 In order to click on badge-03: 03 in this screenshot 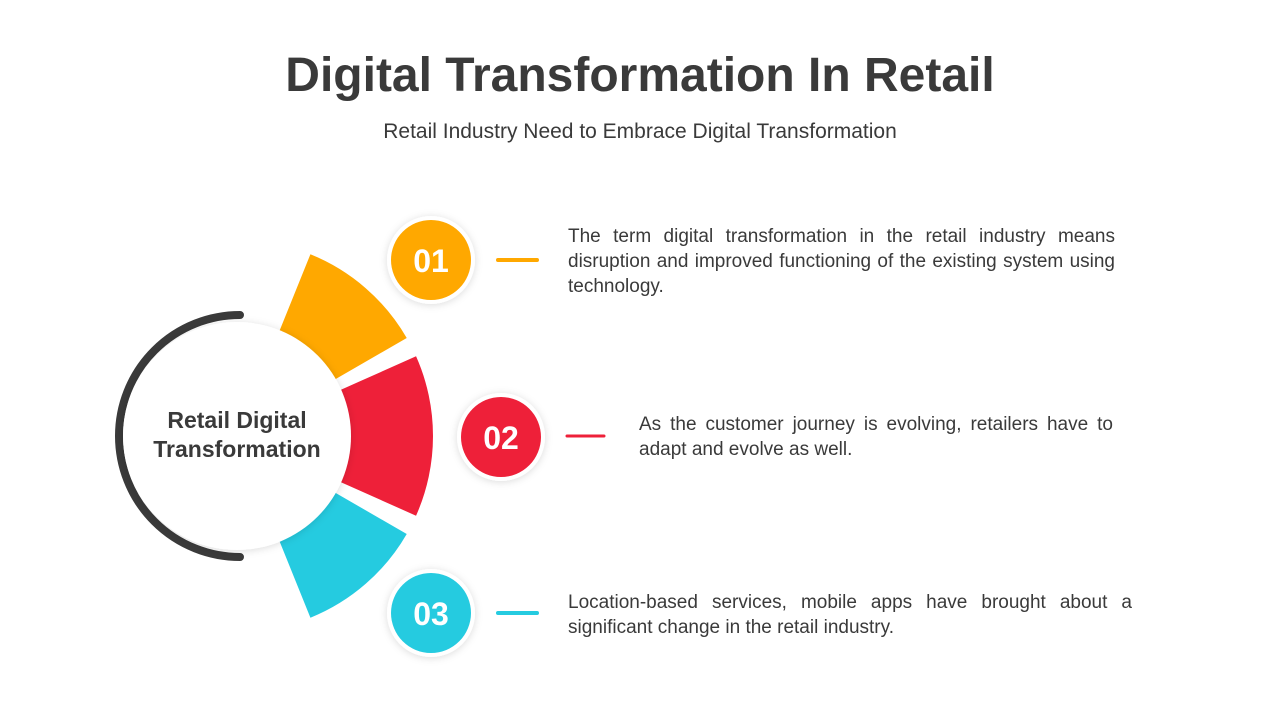, I will do `click(431, 613)`.